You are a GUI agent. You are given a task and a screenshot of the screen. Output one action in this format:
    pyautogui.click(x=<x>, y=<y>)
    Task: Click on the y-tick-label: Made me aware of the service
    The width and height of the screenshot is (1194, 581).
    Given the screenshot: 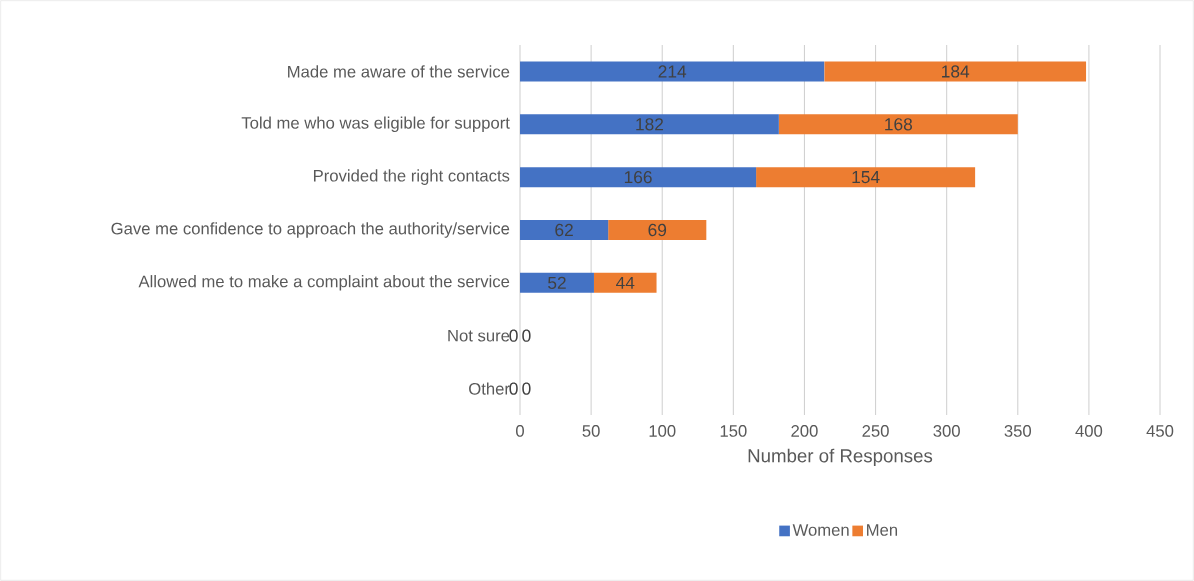 What is the action you would take?
    pyautogui.click(x=399, y=71)
    